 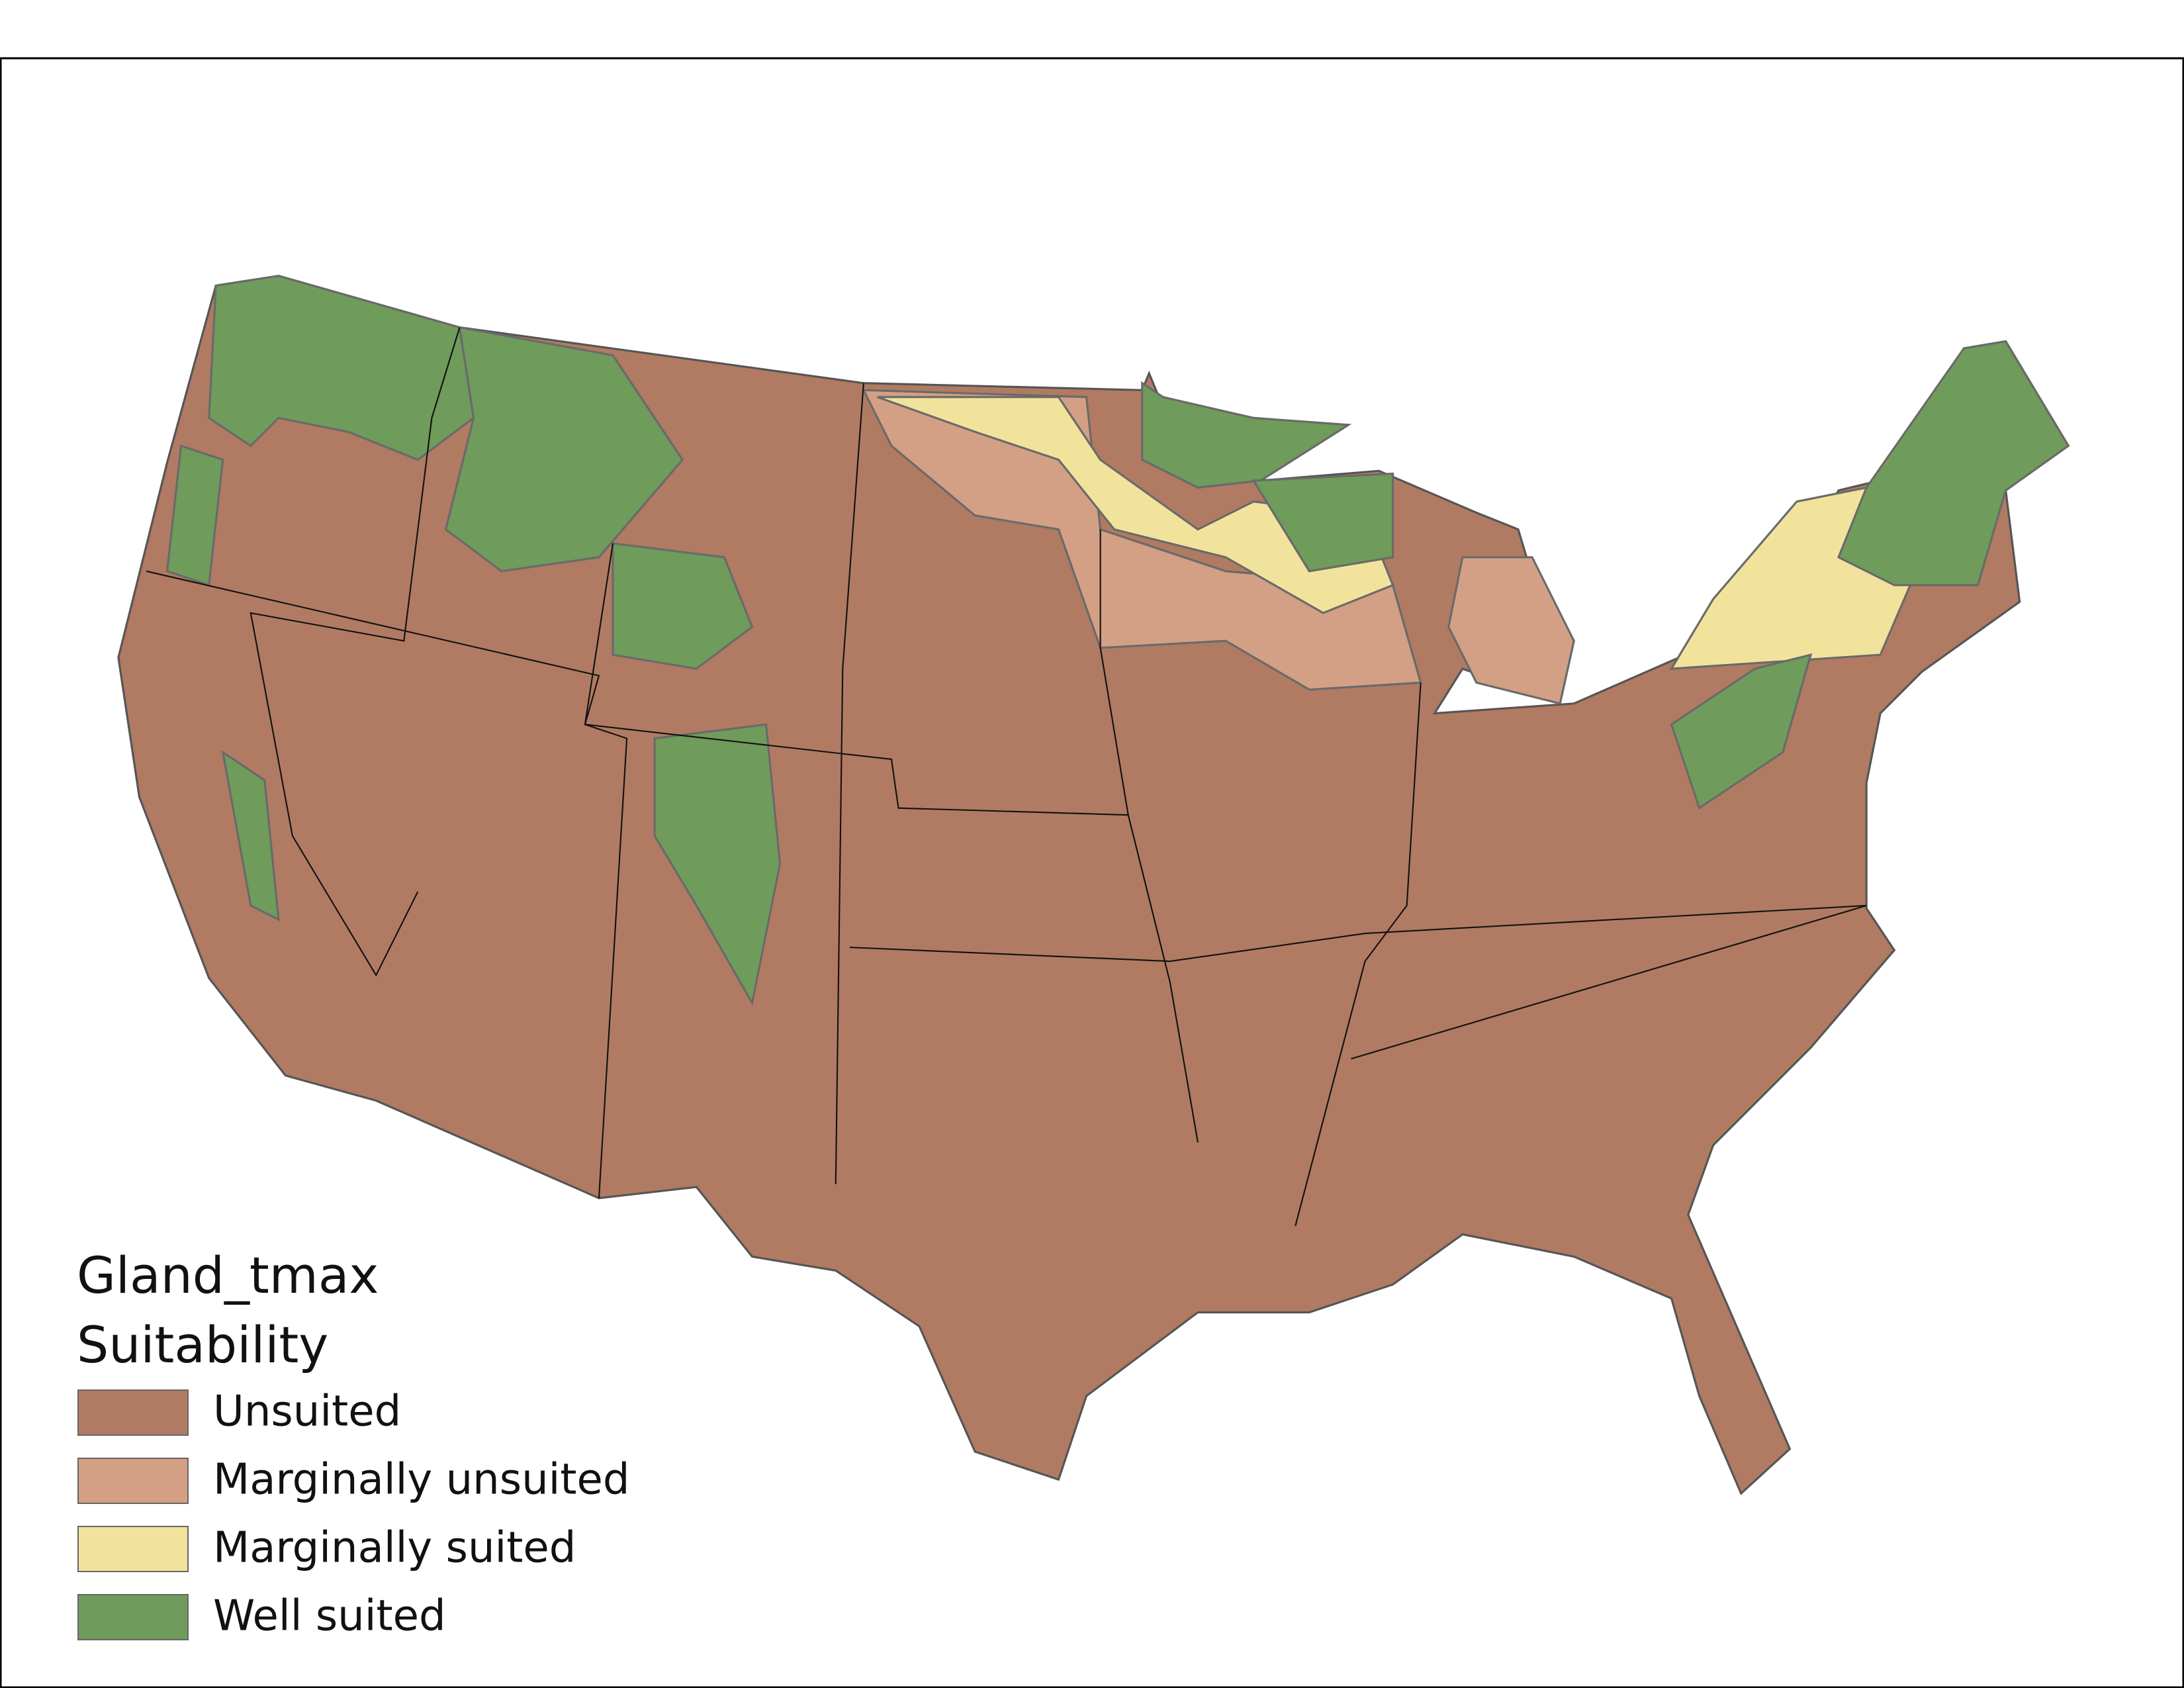 I want to click on legend-label: Marginally unsuited, so click(x=422, y=1480).